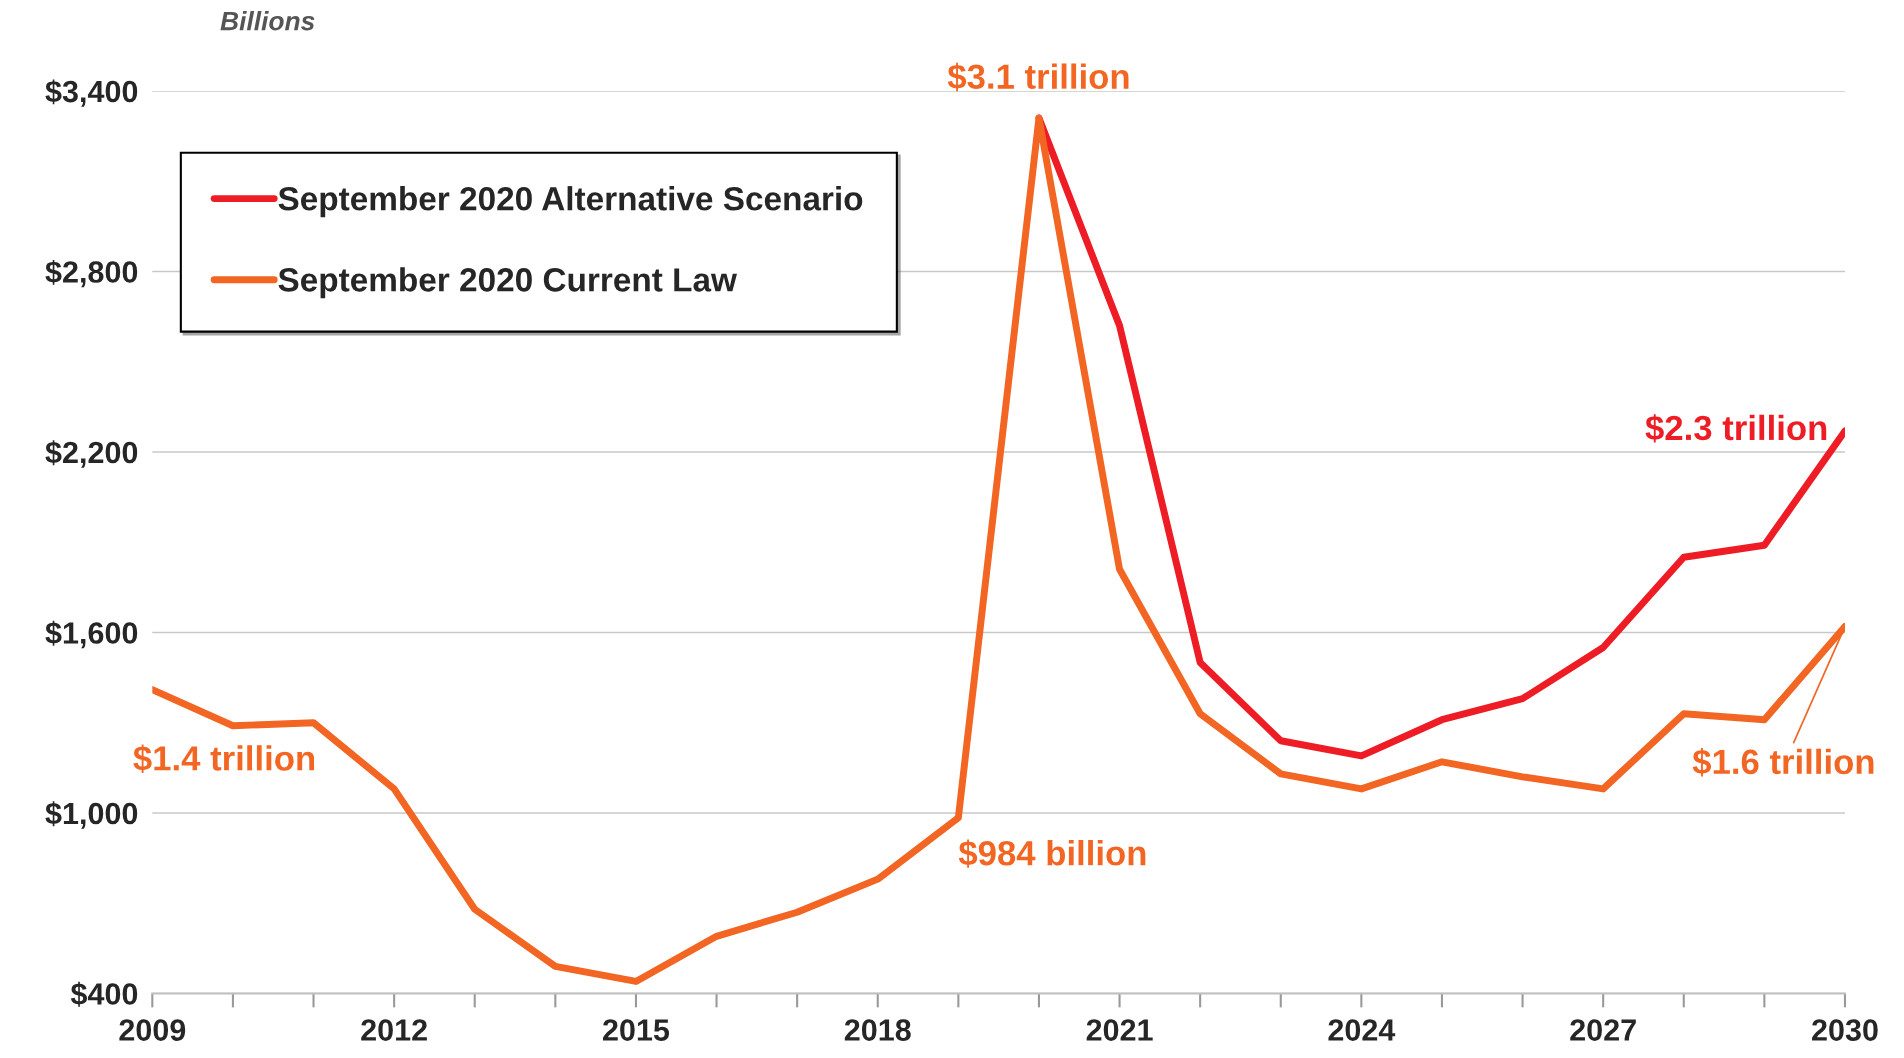 Image resolution: width=1904 pixels, height=1058 pixels. Describe the element at coordinates (91, 454) in the screenshot. I see `y-tick-label: $2,200` at that location.